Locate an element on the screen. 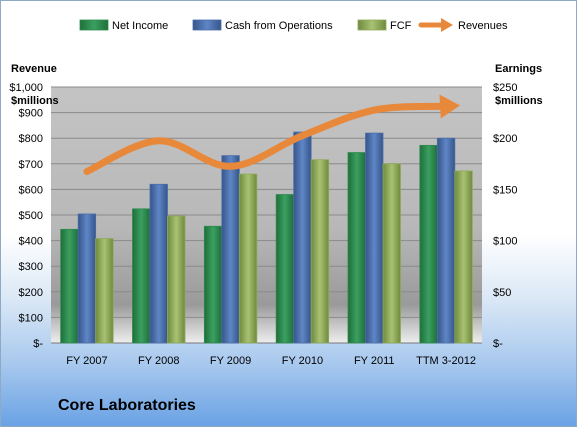  left-axis-title: Revenue $millions is located at coordinates (35, 85).